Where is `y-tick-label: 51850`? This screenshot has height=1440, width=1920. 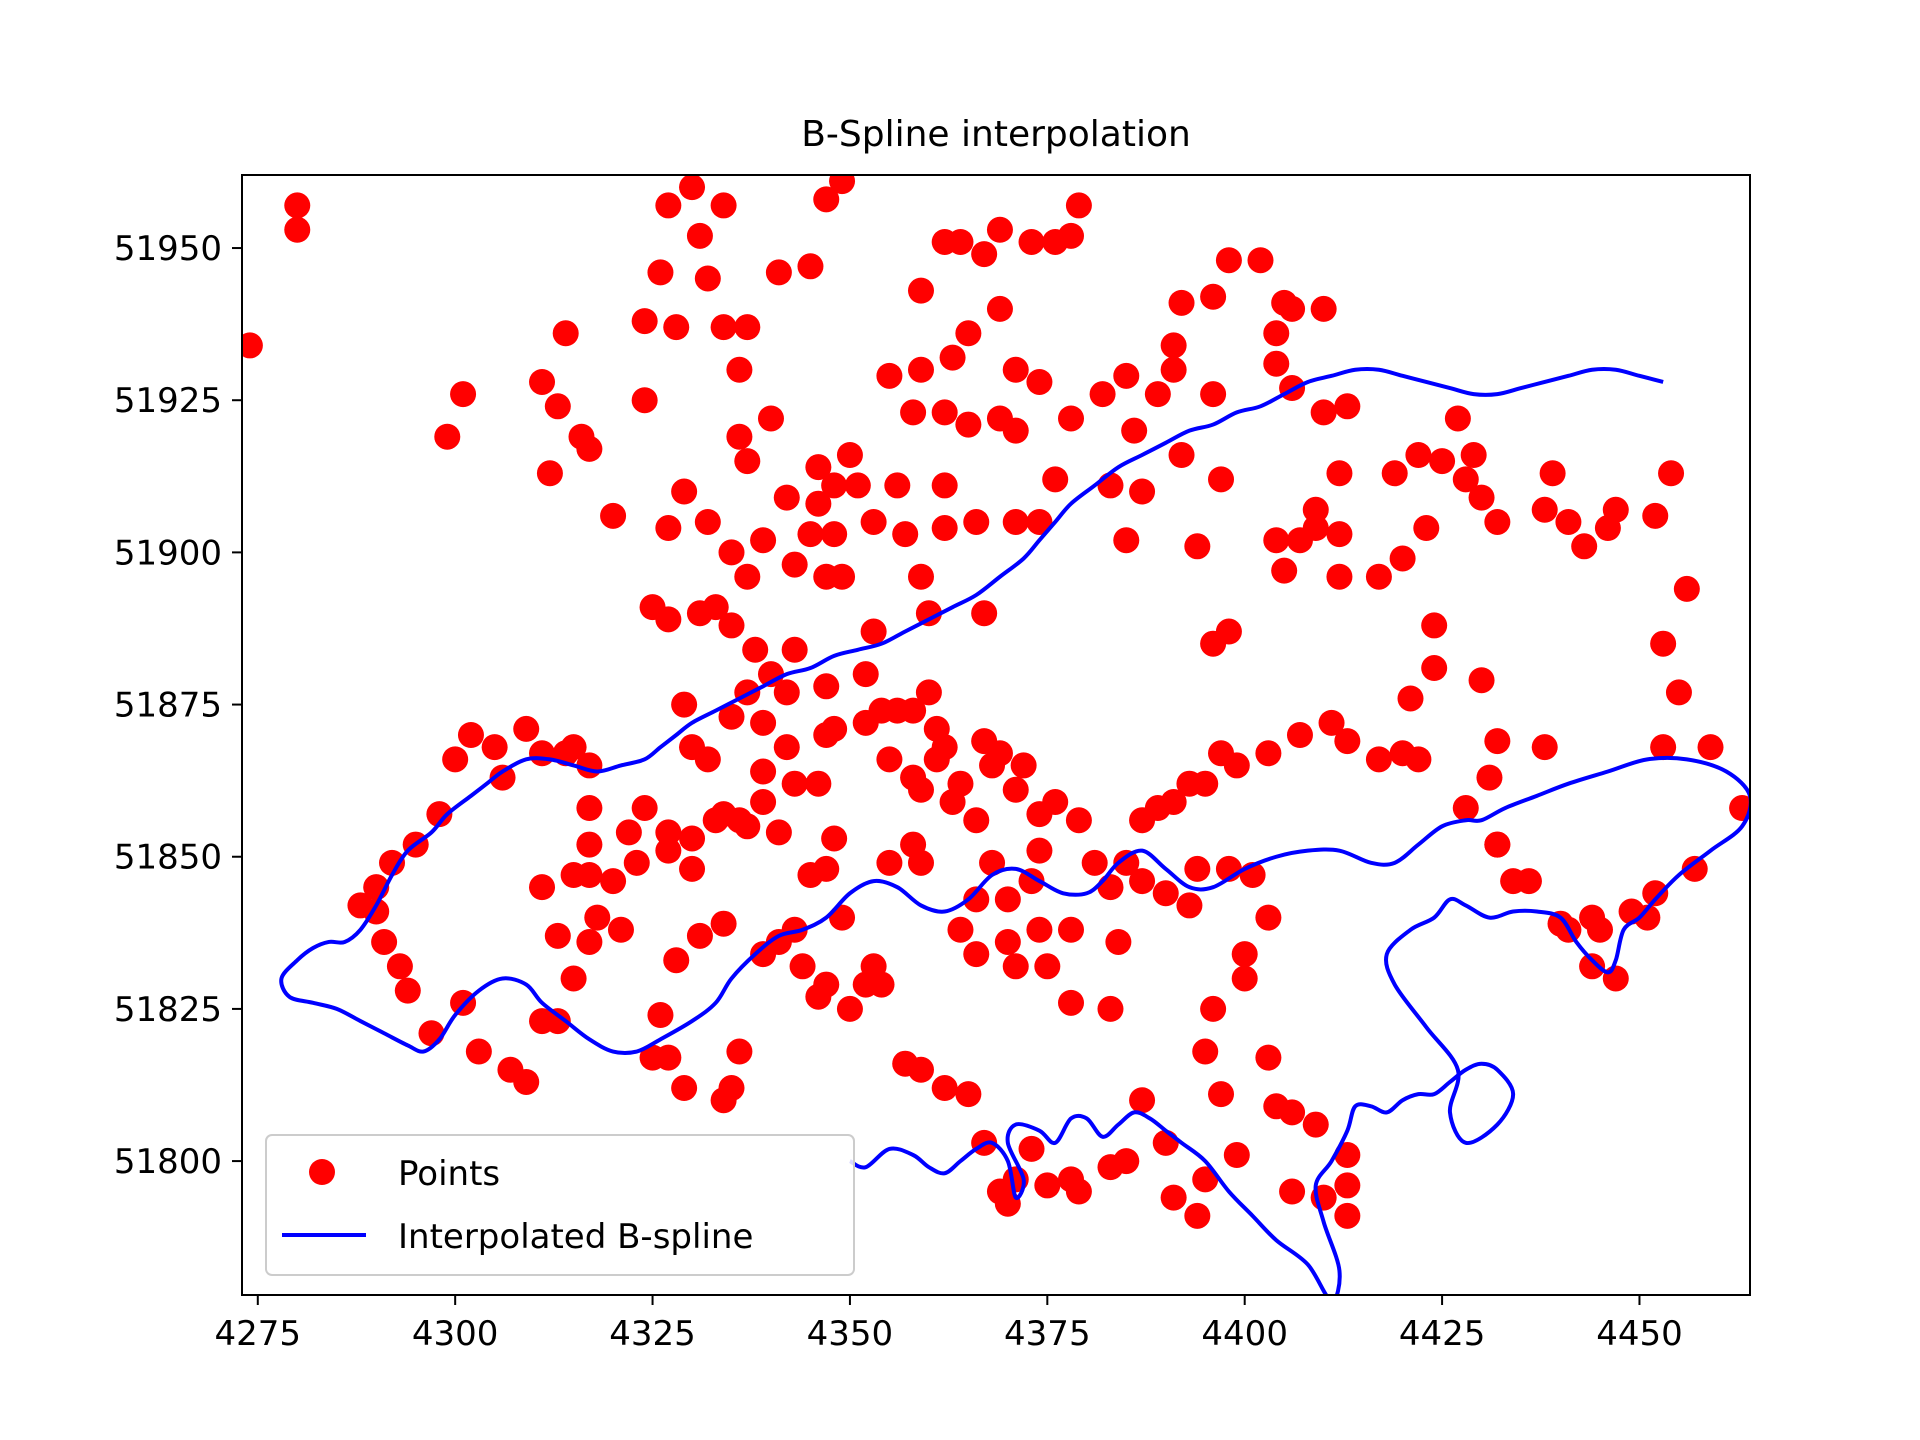
y-tick-label: 51850 is located at coordinates (168, 858).